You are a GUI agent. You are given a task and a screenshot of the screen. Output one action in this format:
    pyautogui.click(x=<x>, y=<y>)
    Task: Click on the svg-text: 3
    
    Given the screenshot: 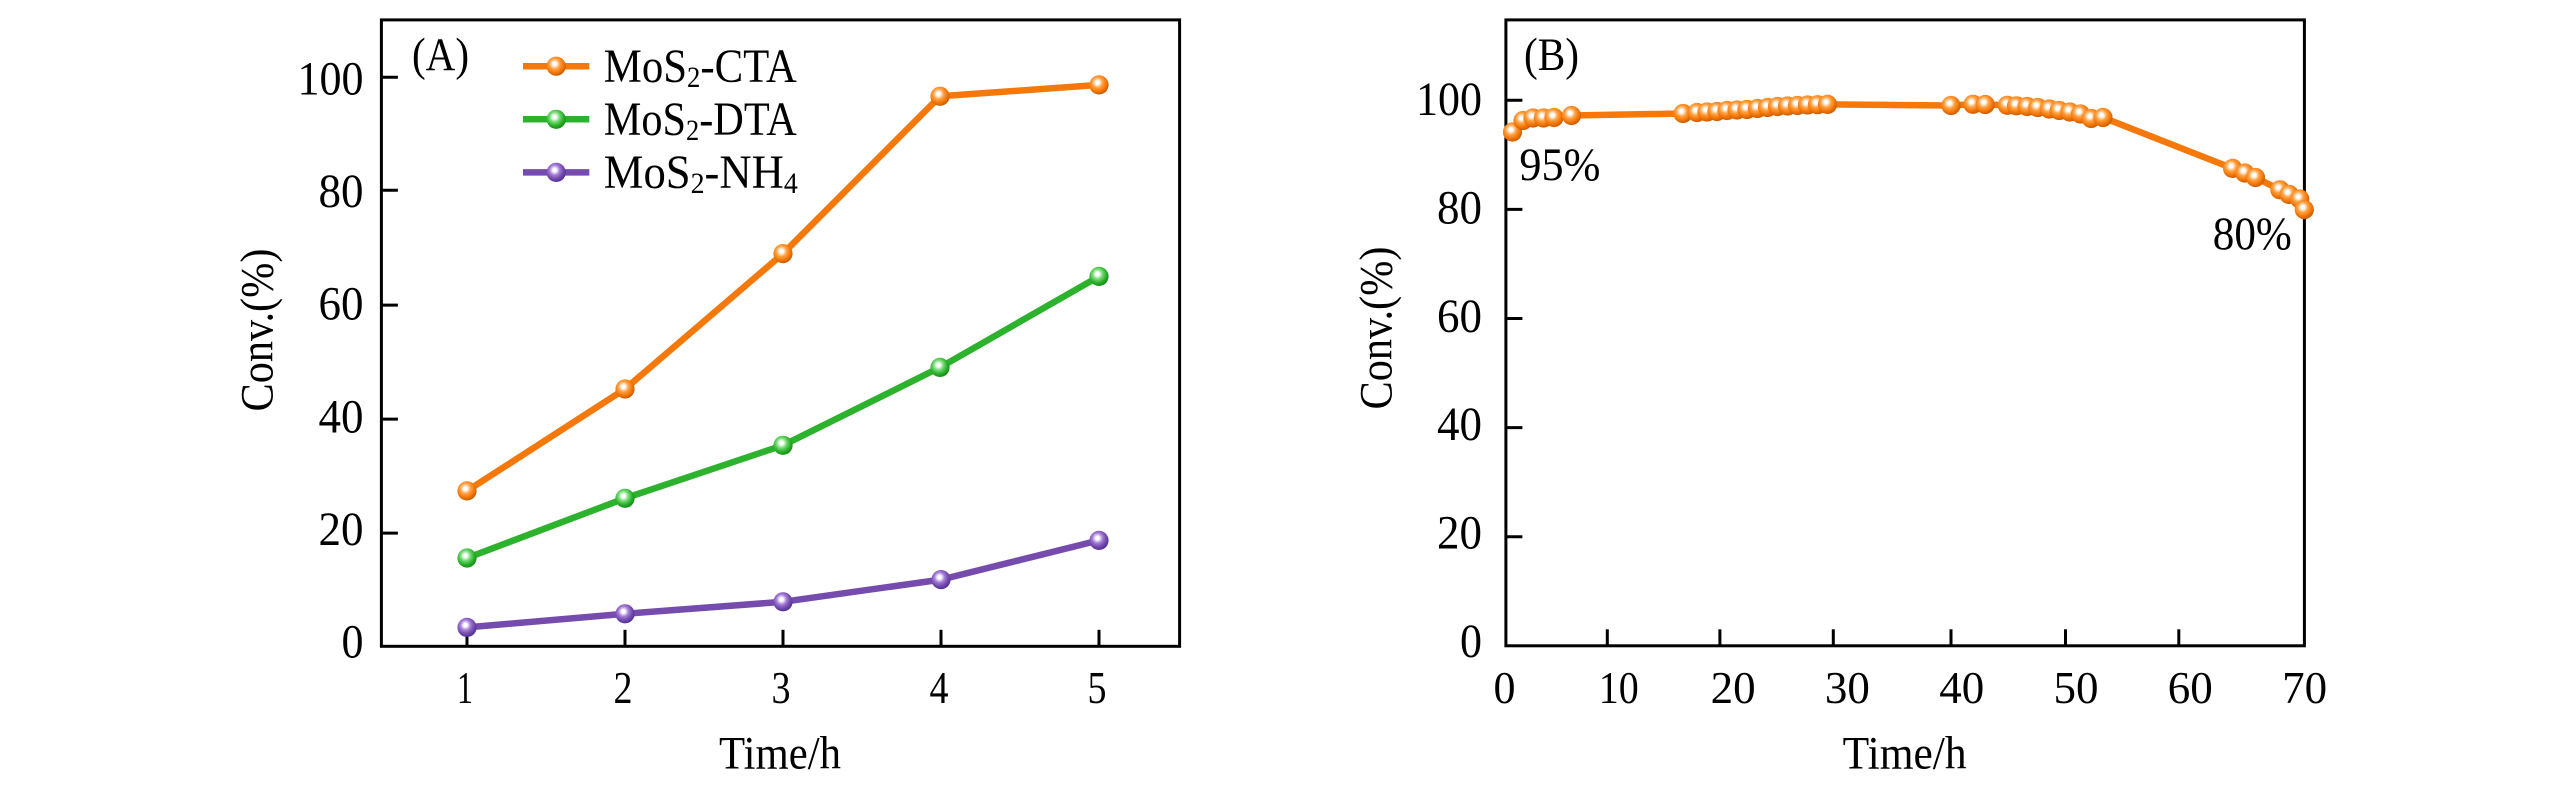 What is the action you would take?
    pyautogui.click(x=781, y=687)
    